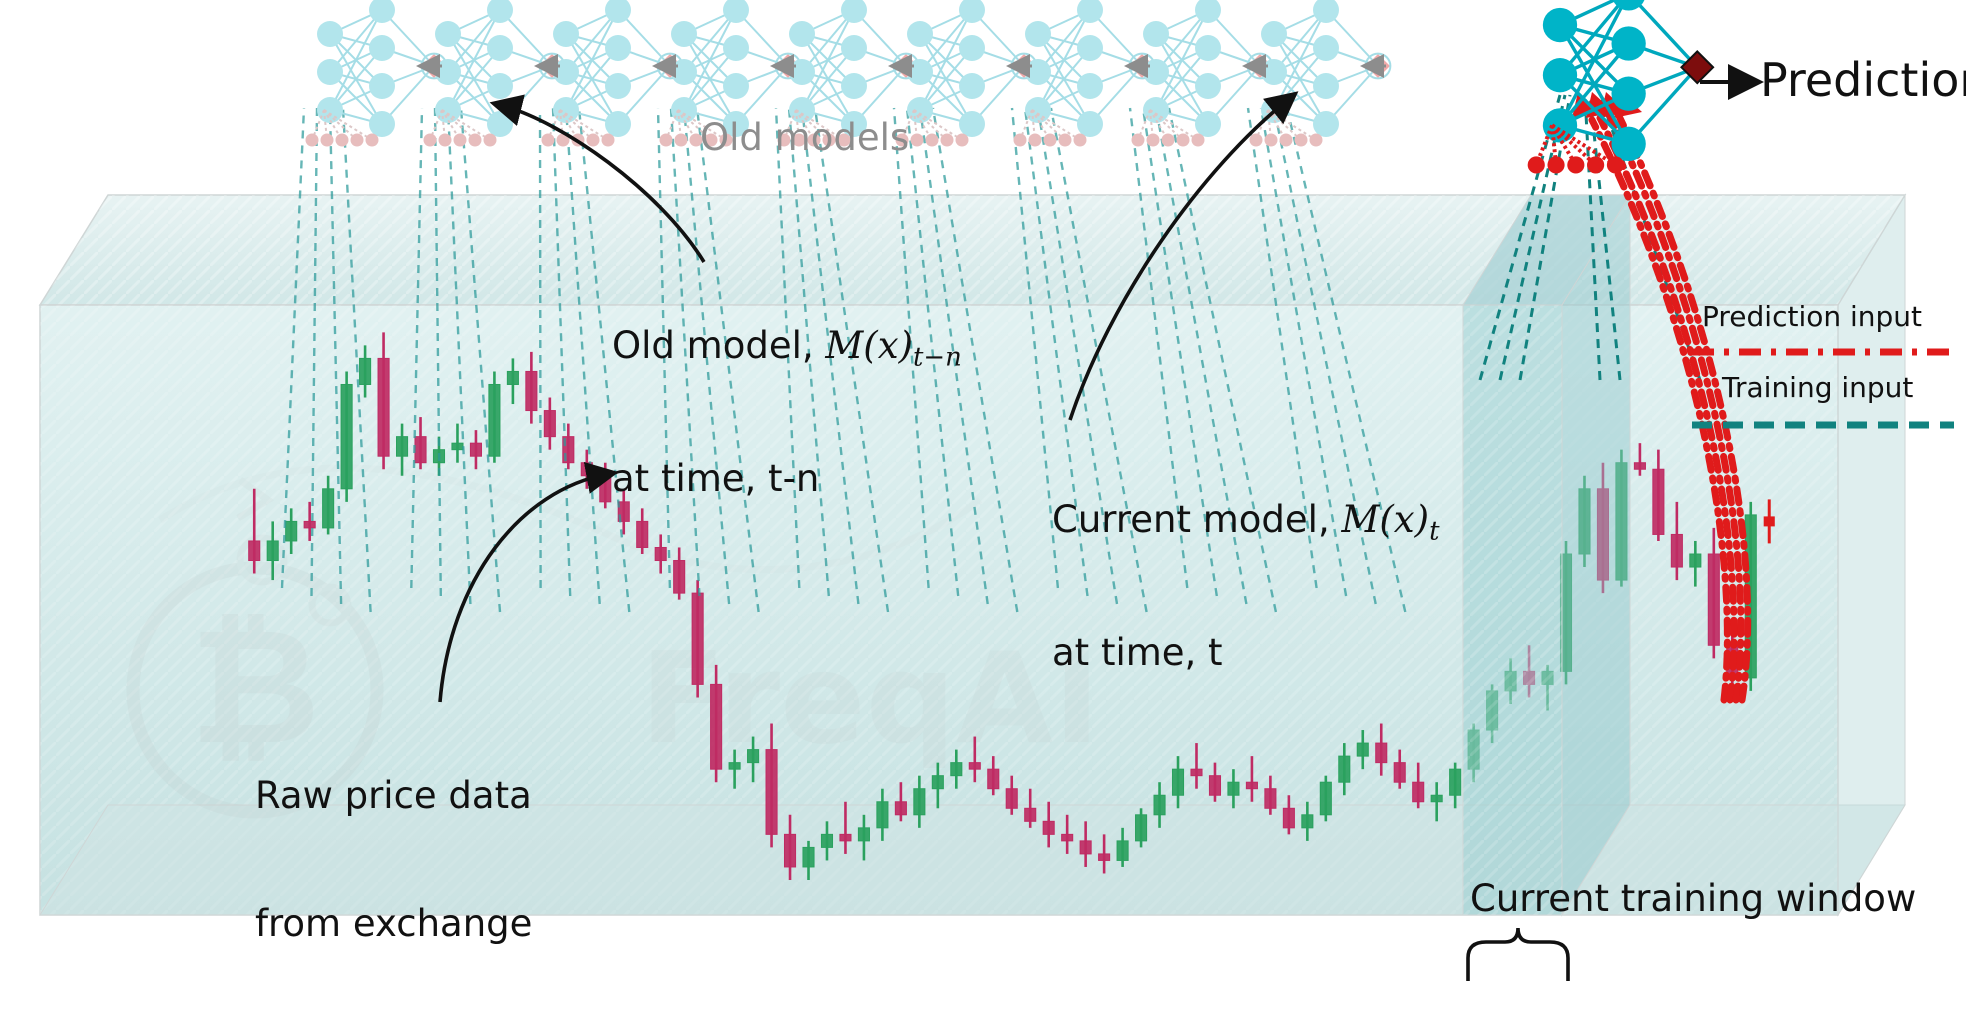 The width and height of the screenshot is (1966, 1030). I want to click on current-model-prefix: Current model,, so click(1197, 520).